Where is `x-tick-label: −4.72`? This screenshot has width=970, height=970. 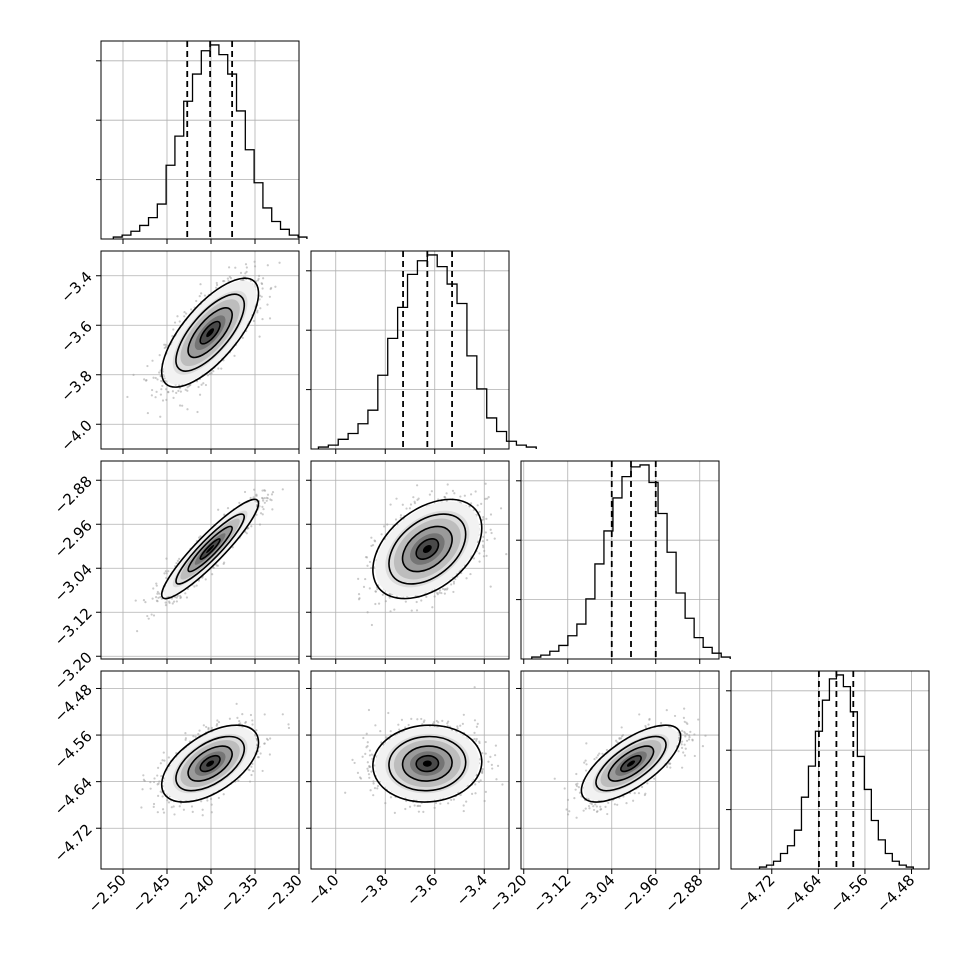
x-tick-label: −4.72 is located at coordinates (755, 893).